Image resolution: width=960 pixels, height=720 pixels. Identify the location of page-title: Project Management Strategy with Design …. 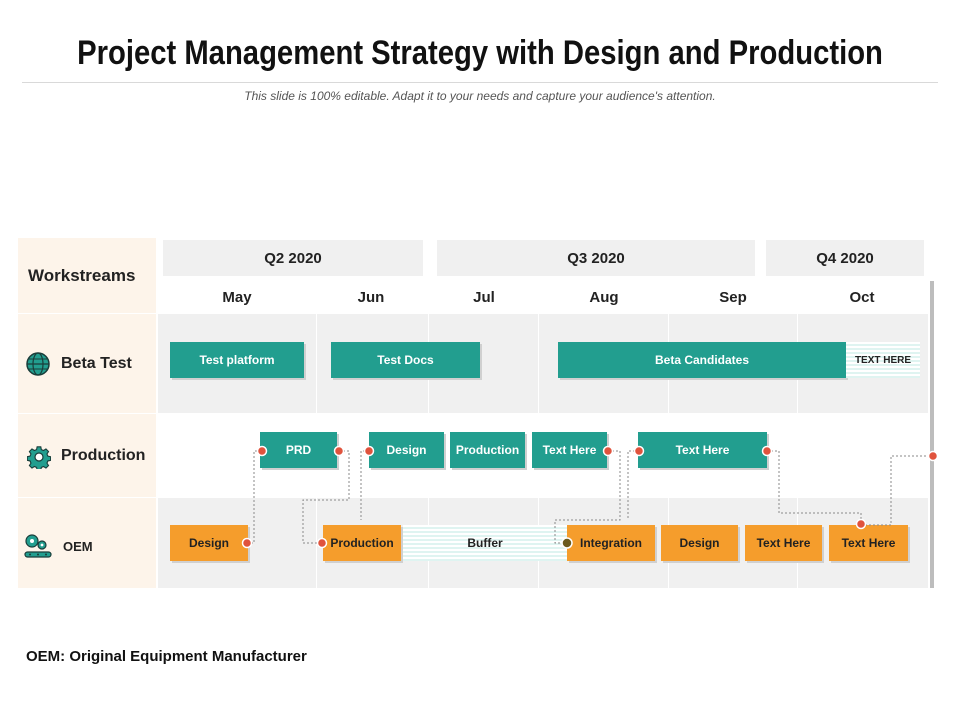
(480, 53).